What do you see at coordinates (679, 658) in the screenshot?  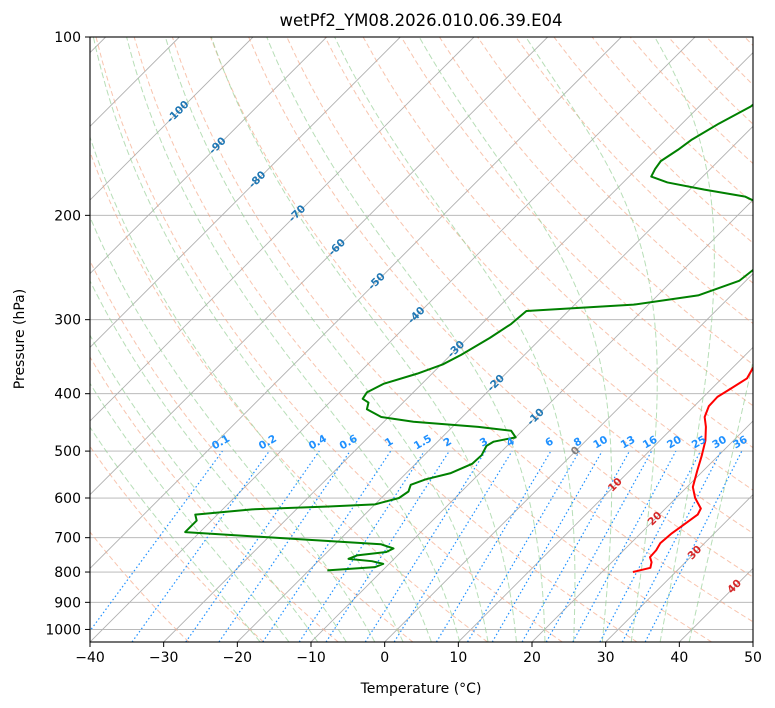 I see `x-tick-label: 40` at bounding box center [679, 658].